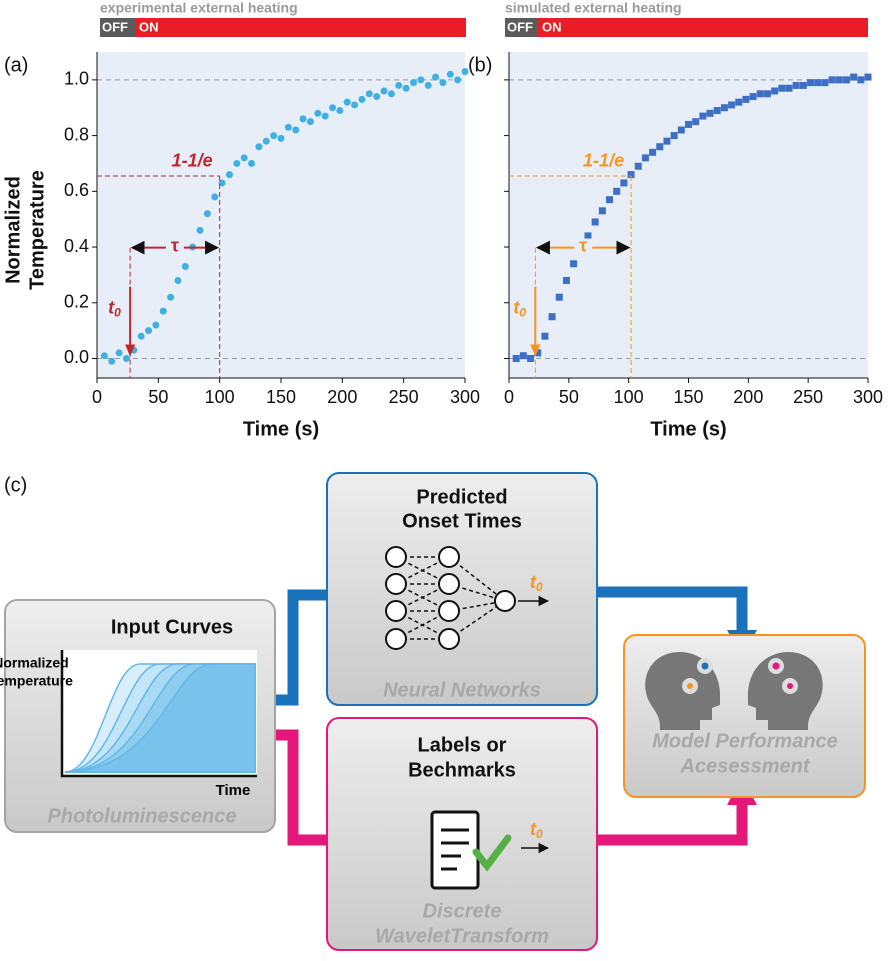  Describe the element at coordinates (34, 663) in the screenshot. I see `axis-title: Normalized` at that location.